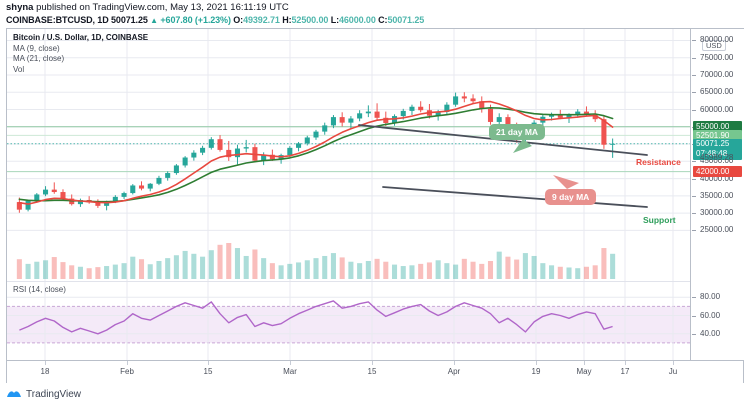 The width and height of the screenshot is (750, 411). Describe the element at coordinates (39, 58) in the screenshot. I see `legend-ma21: MA (21, close)` at that location.